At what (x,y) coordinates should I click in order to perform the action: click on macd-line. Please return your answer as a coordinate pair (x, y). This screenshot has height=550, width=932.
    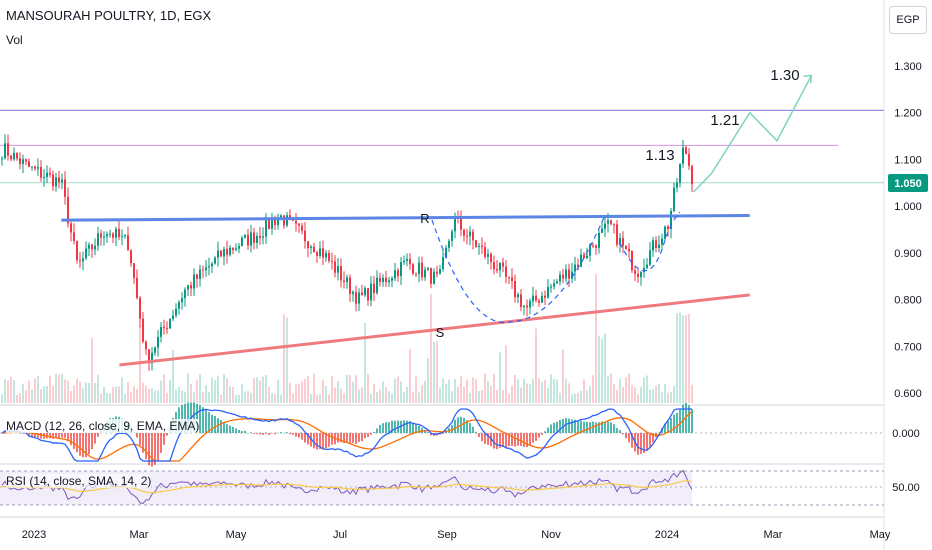
    Looking at the image, I should click on (346, 435).